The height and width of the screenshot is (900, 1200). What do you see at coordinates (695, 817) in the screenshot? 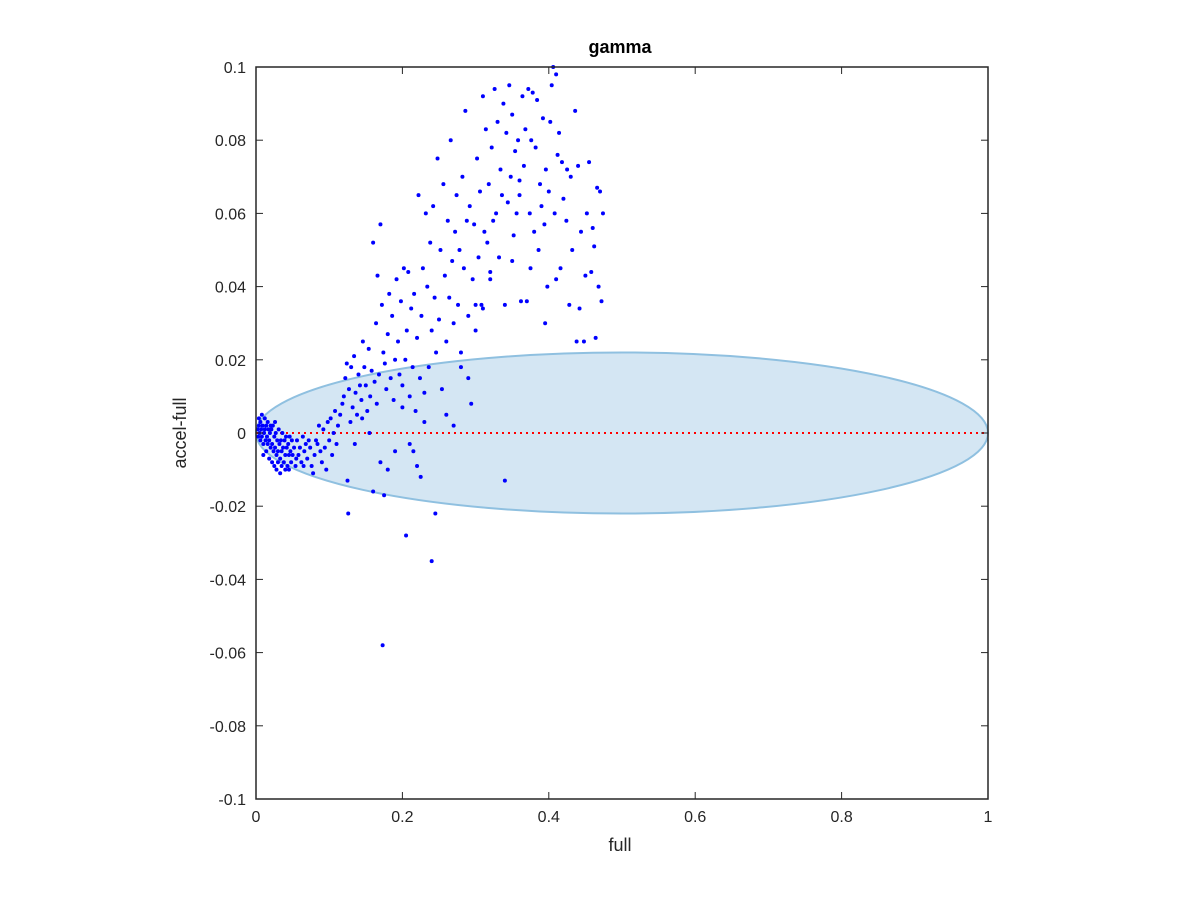
I see `x-tick-label: 0.6` at bounding box center [695, 817].